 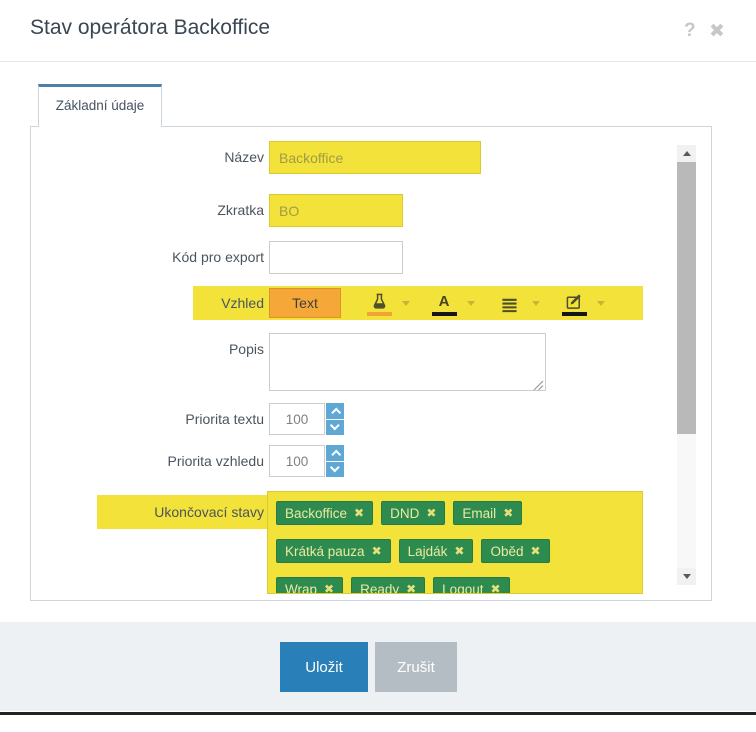 What do you see at coordinates (224, 419) in the screenshot?
I see `priorita-textu-label: Priorita textu` at bounding box center [224, 419].